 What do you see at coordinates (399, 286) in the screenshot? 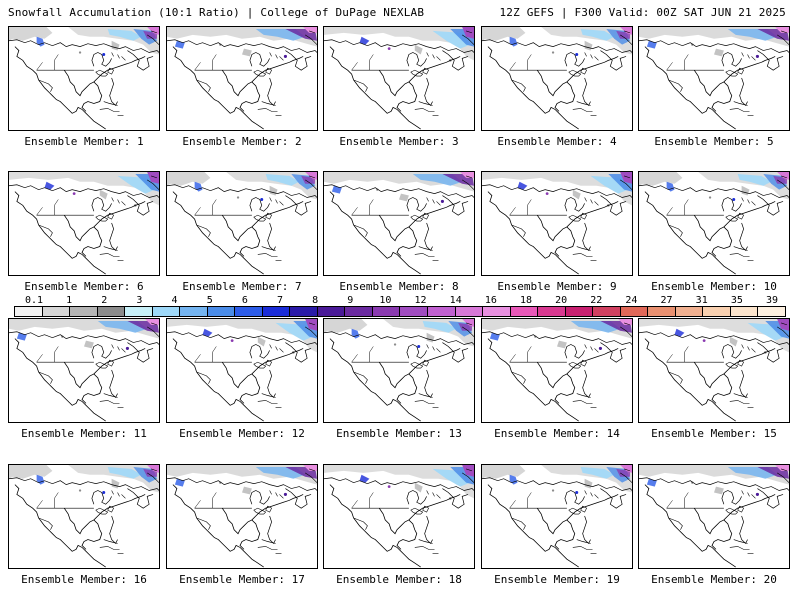
I see `ensemble-member-label: Ensemble Member: 8` at bounding box center [399, 286].